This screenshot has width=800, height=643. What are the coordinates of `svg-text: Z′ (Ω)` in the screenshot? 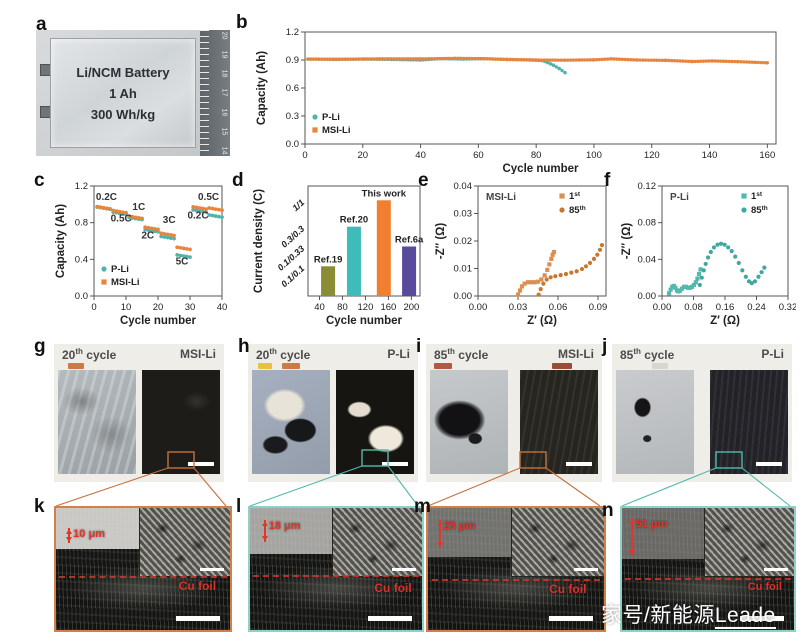 It's located at (542, 321).